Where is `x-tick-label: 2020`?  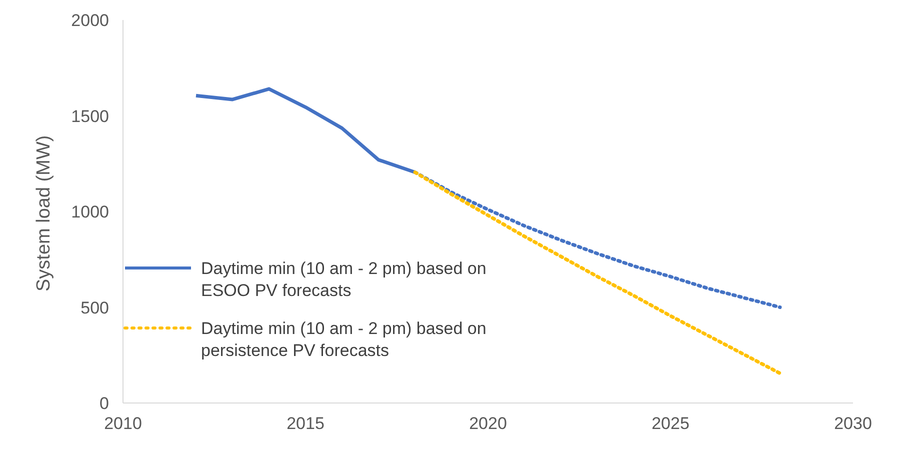 x-tick-label: 2020 is located at coordinates (488, 424).